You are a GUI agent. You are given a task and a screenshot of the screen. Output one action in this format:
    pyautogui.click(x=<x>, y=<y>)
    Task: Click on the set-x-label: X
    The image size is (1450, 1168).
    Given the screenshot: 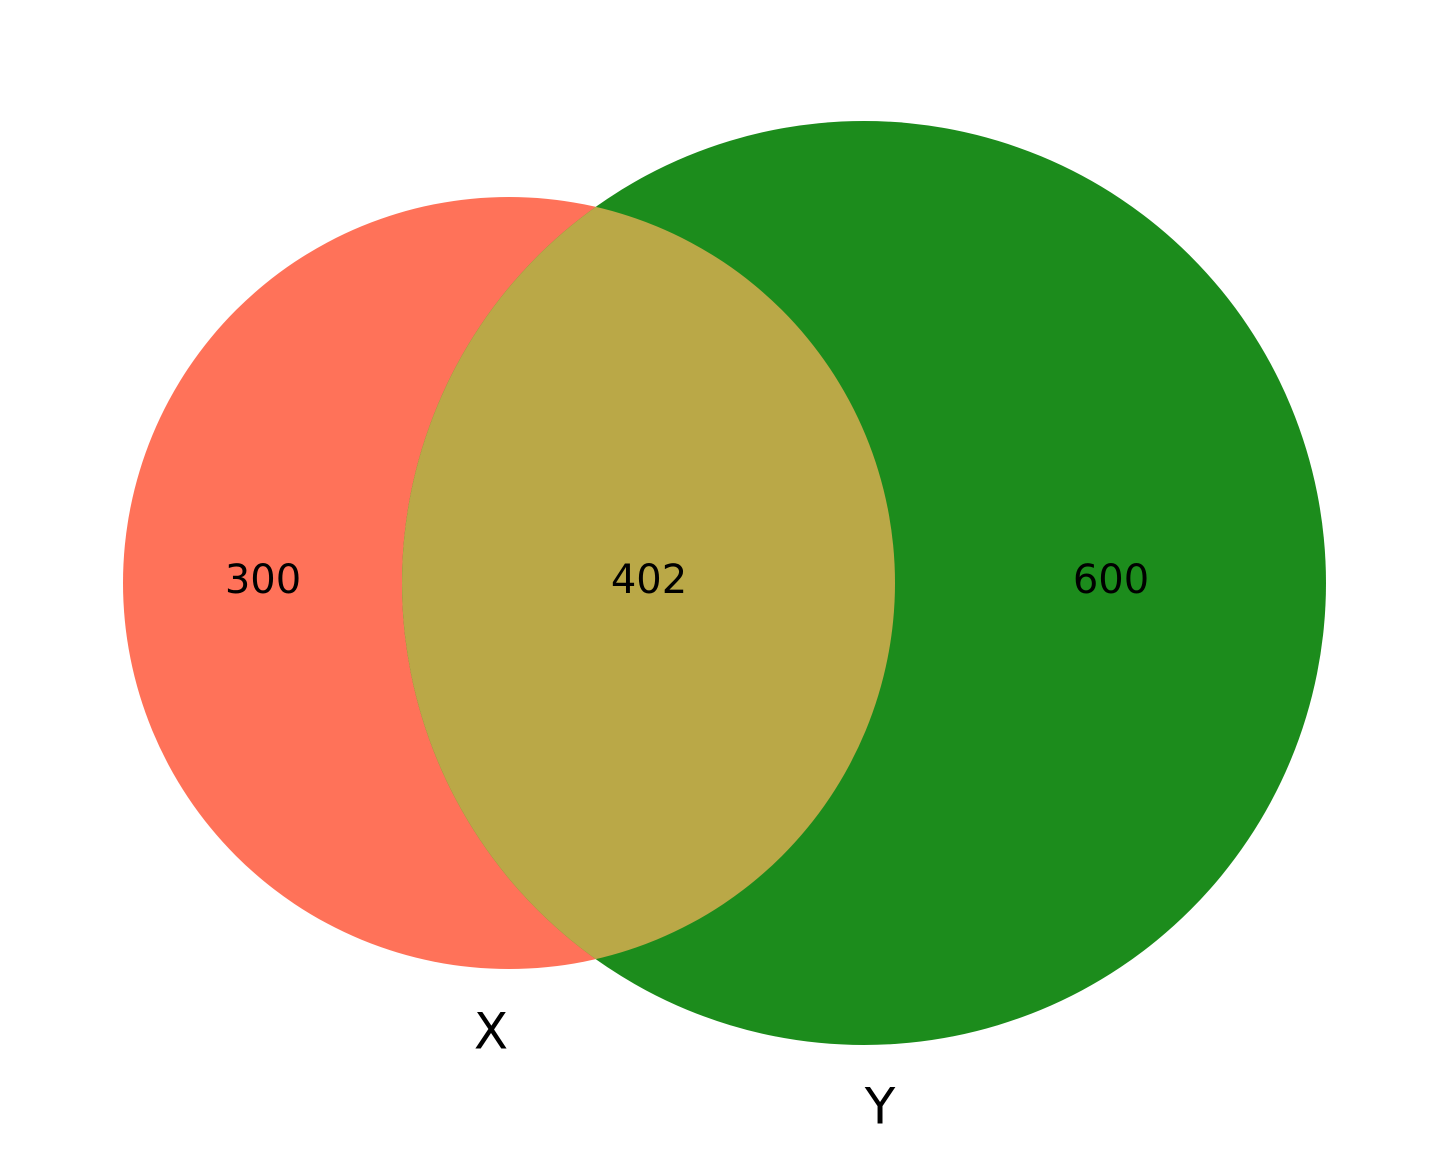 What is the action you would take?
    pyautogui.click(x=491, y=1032)
    